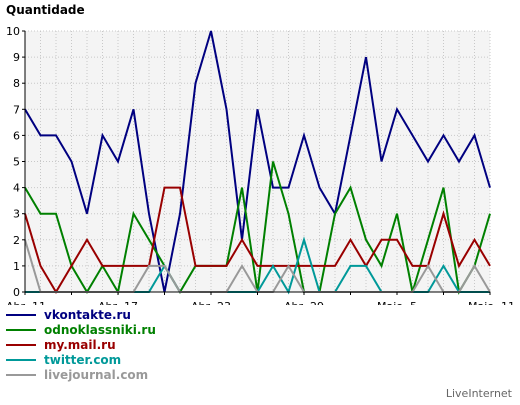  I want to click on y-tick-label: 0, so click(16, 292).